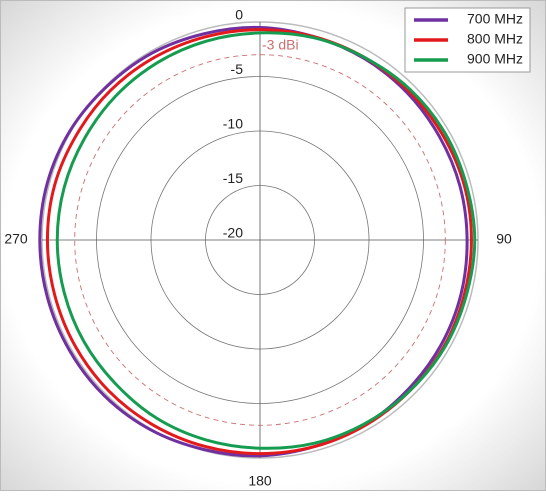 The height and width of the screenshot is (496, 546). Describe the element at coordinates (233, 124) in the screenshot. I see `r-tick-label: -10` at that location.